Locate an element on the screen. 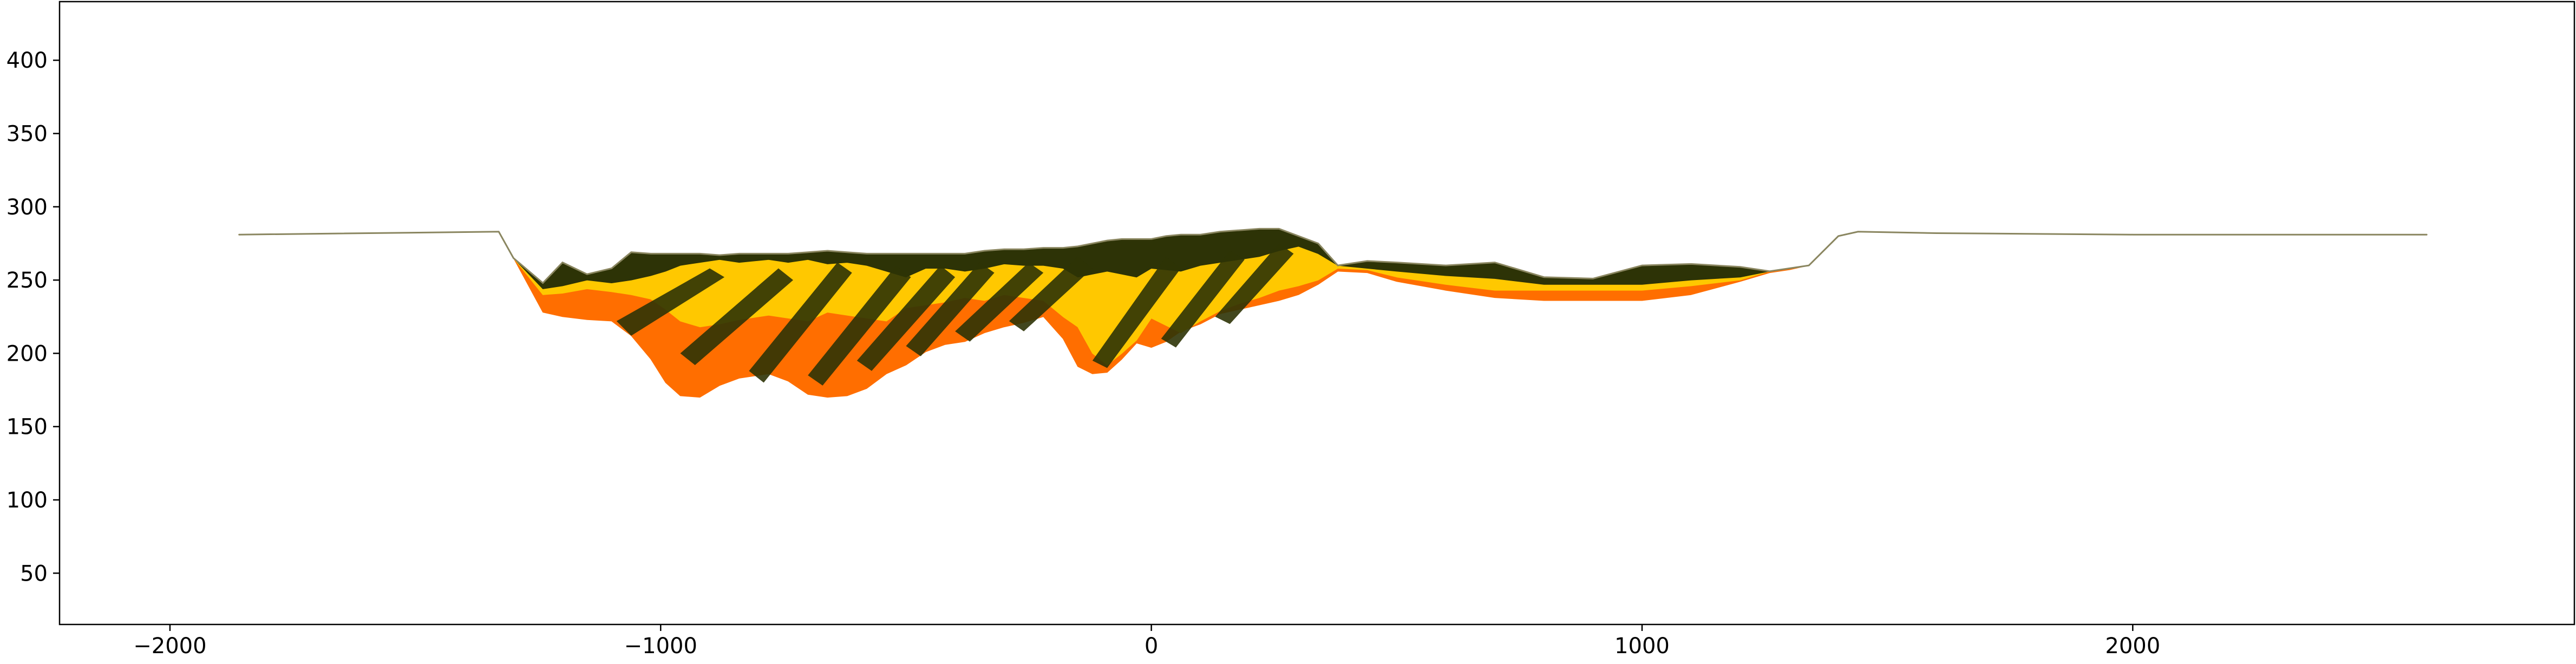  y-tick-label: 250 is located at coordinates (27, 281).